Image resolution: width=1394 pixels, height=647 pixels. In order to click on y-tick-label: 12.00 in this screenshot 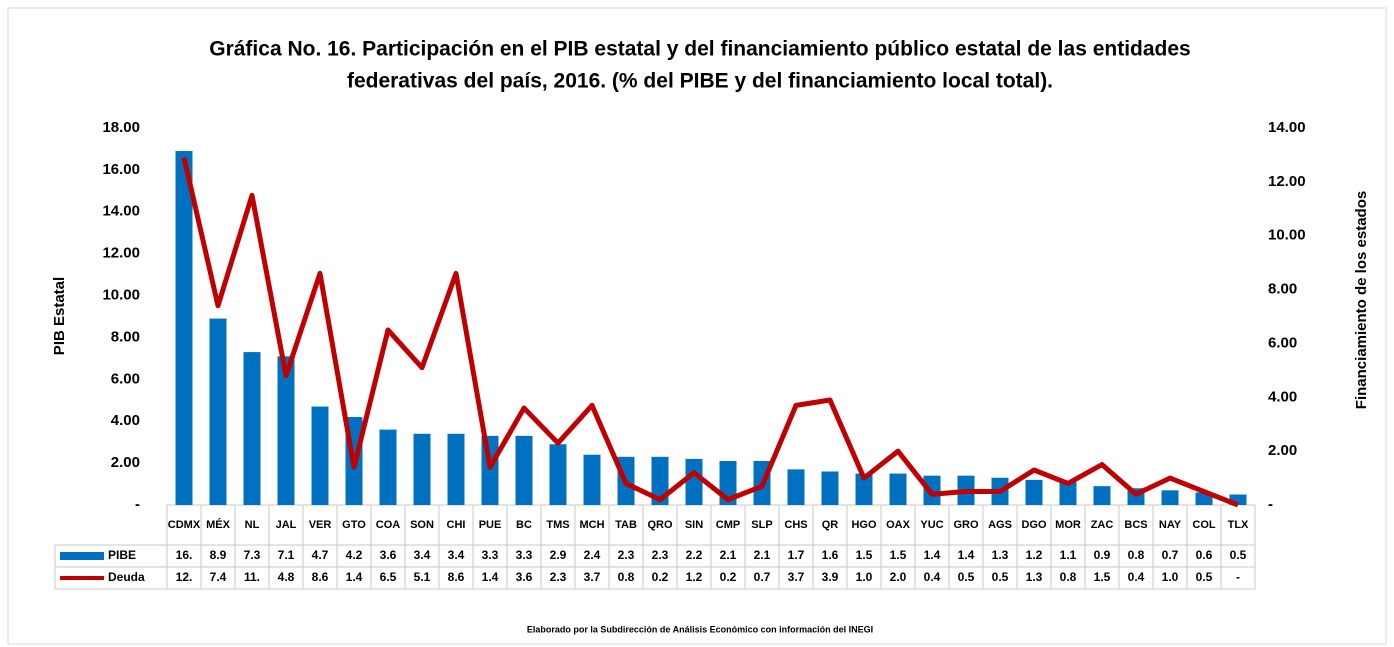, I will do `click(121, 253)`.